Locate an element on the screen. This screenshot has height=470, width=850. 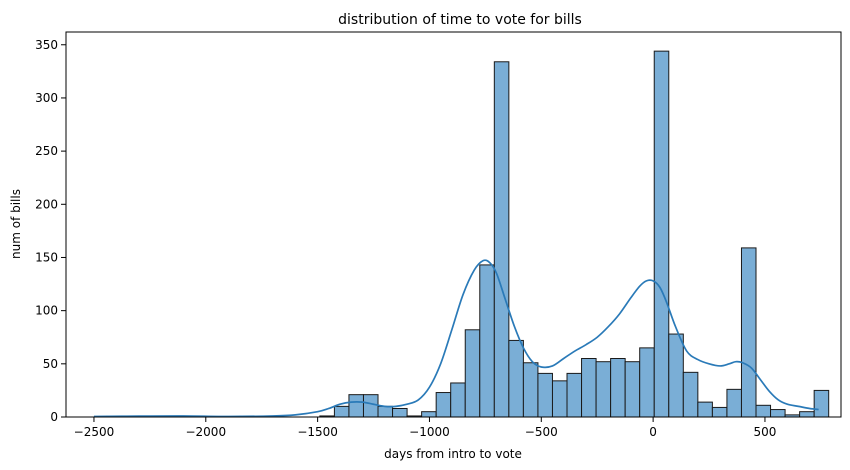
y-tick-label: 0 is located at coordinates (54, 417).